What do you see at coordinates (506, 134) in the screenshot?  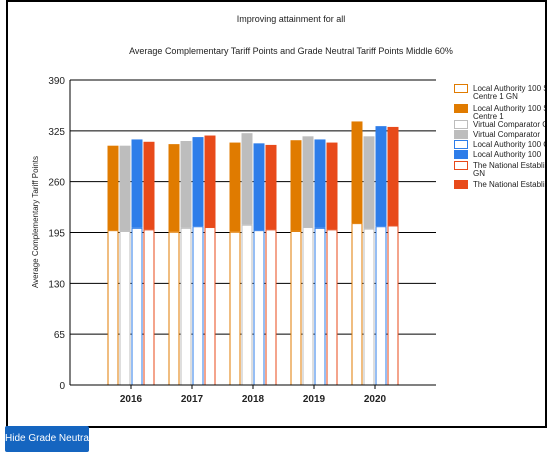 I see `legend-label: Virtual Comparator` at bounding box center [506, 134].